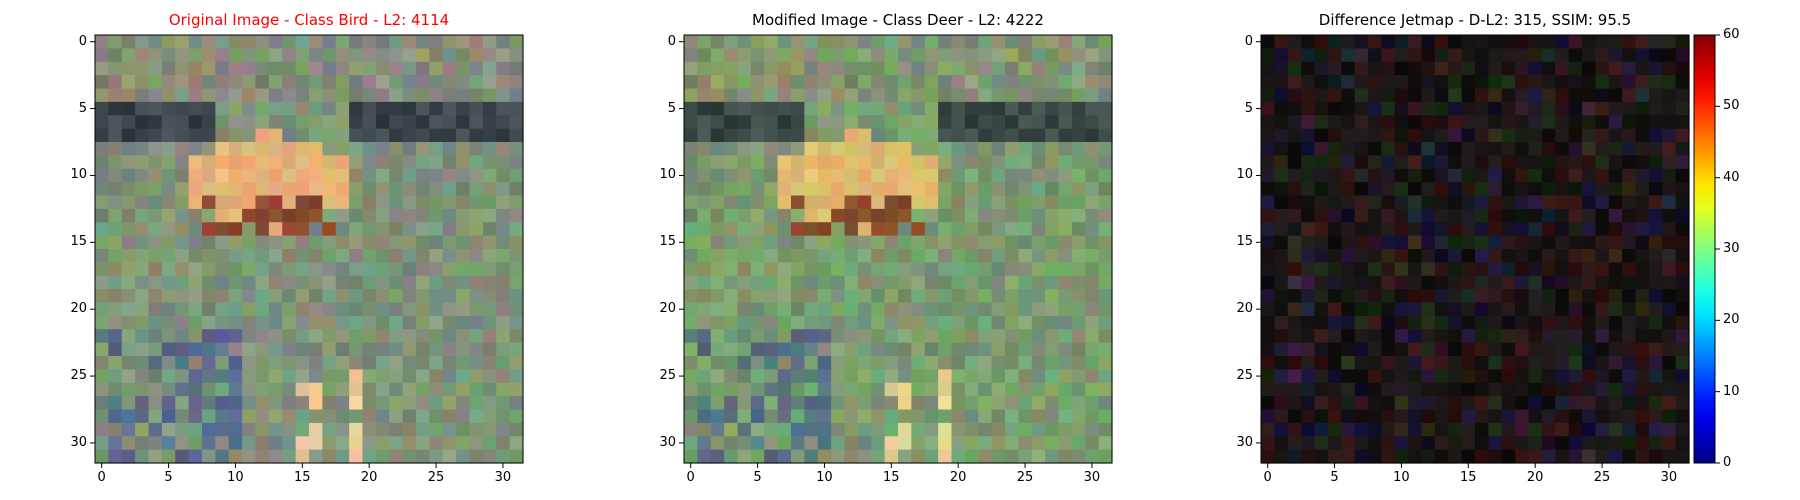 The width and height of the screenshot is (1800, 500). I want to click on colorbar-tick-label: 20, so click(1731, 320).